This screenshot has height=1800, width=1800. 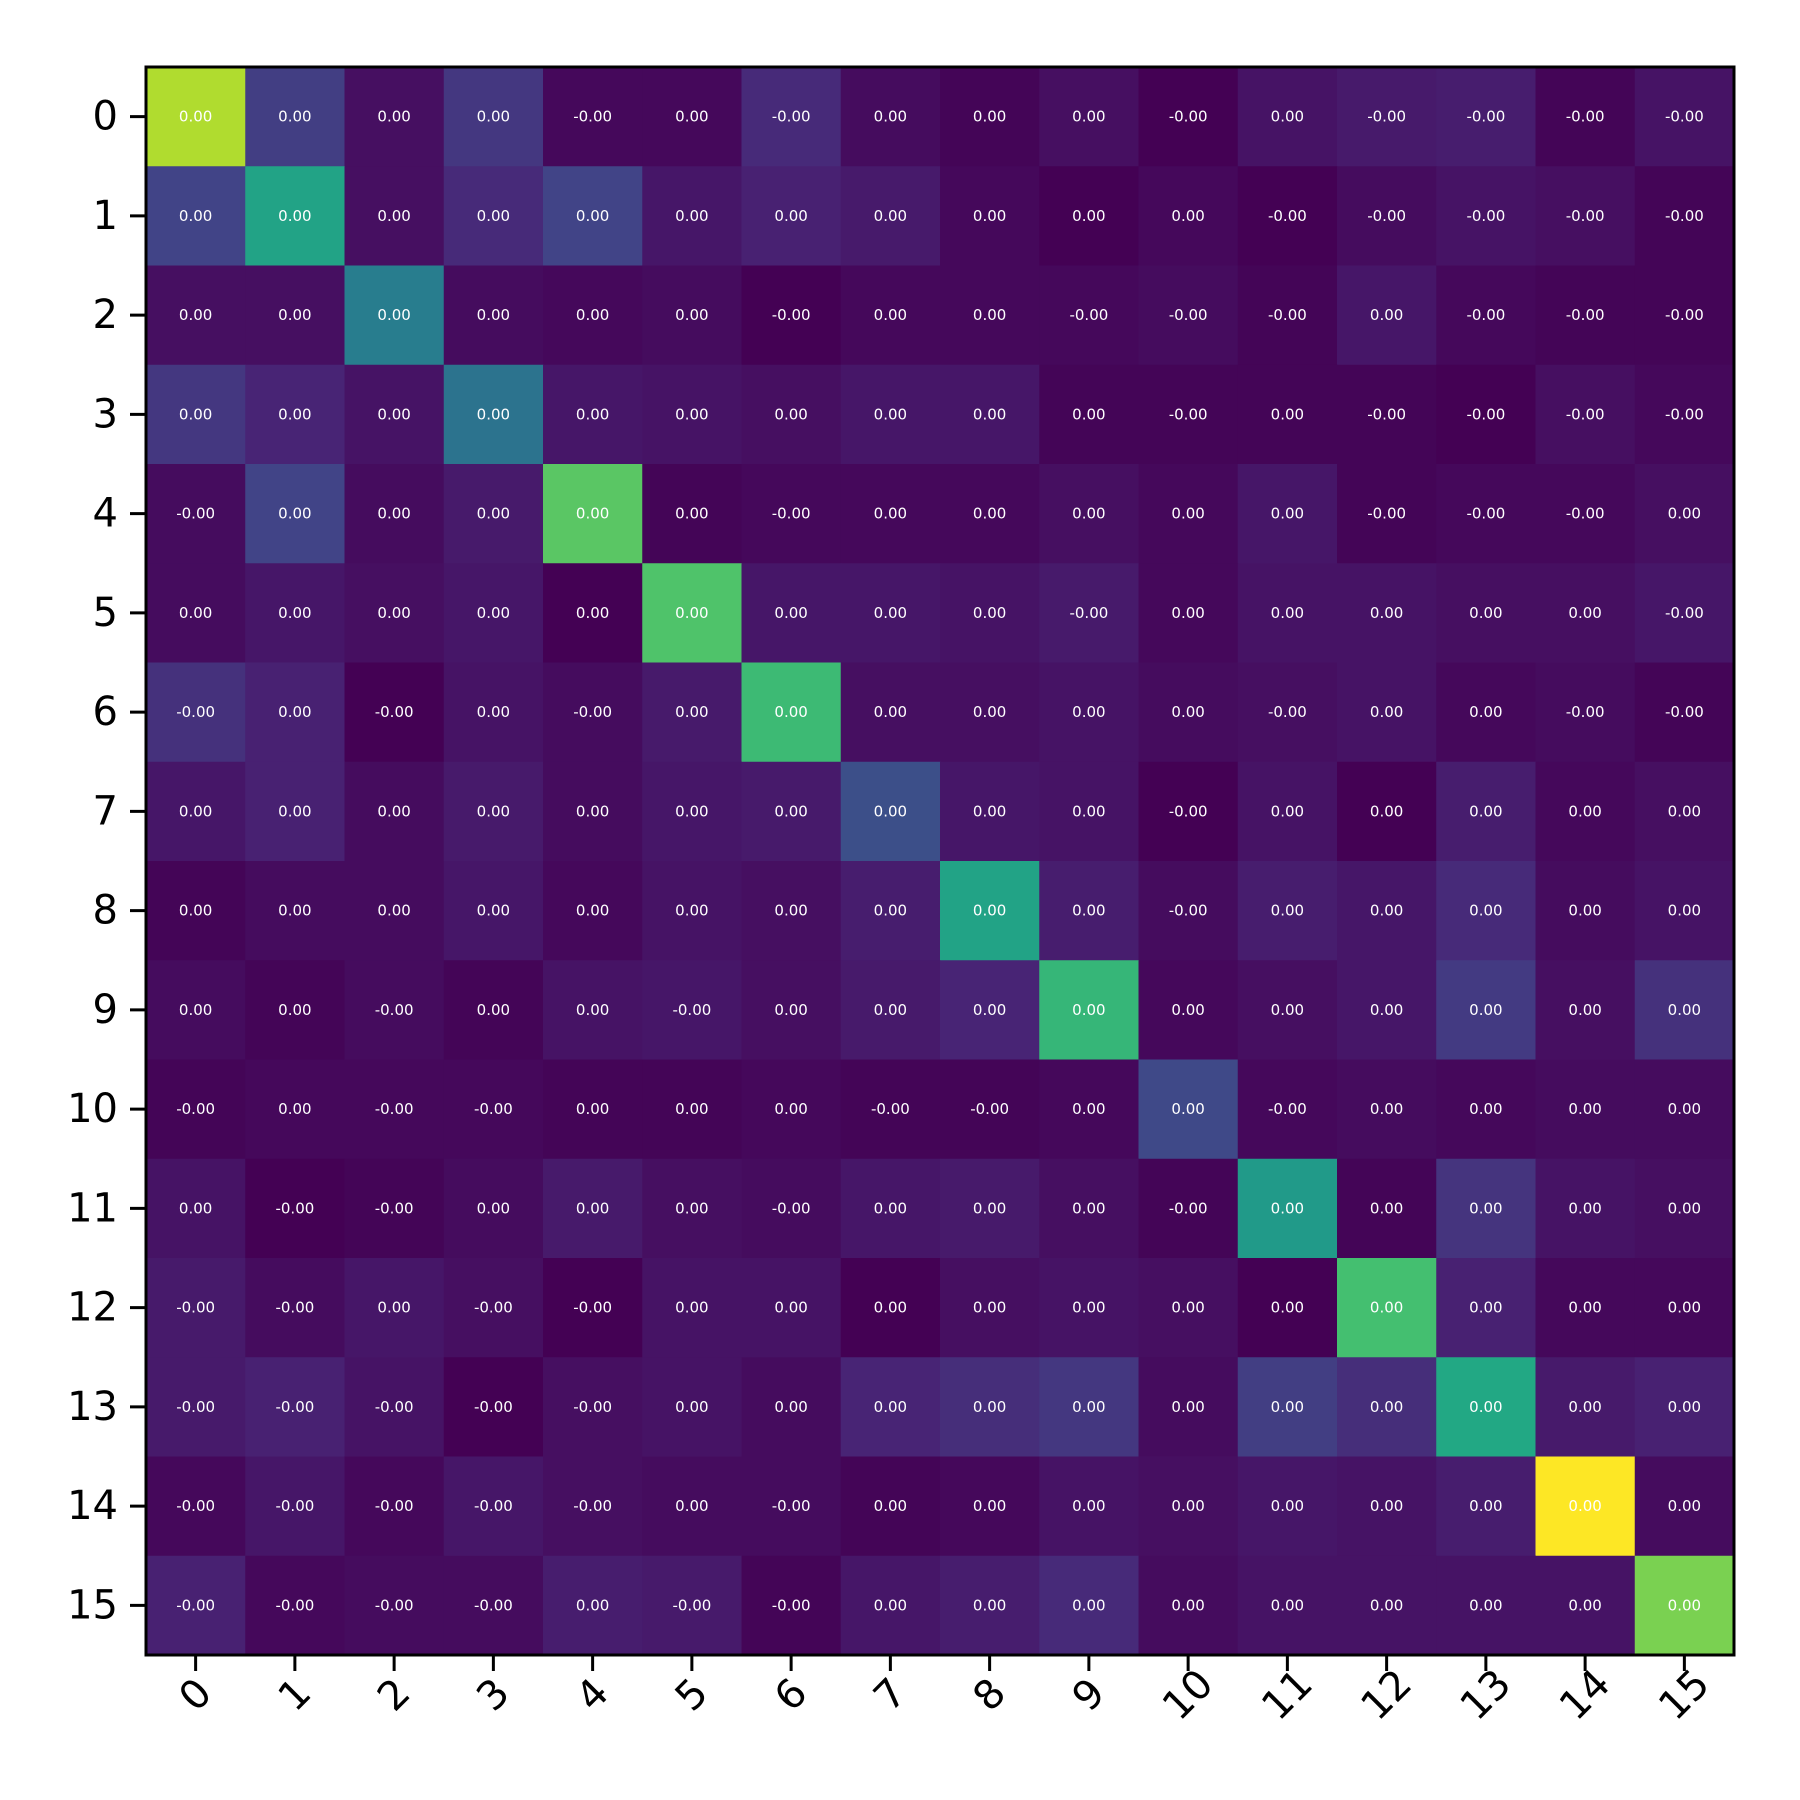 I want to click on x-tick-label: 13, so click(x=1486, y=1695).